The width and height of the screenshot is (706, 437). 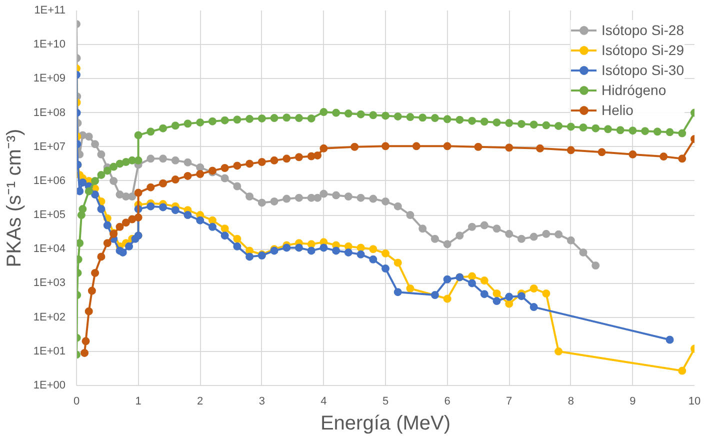 I want to click on y-tick-label: 1E+02, so click(x=49, y=317).